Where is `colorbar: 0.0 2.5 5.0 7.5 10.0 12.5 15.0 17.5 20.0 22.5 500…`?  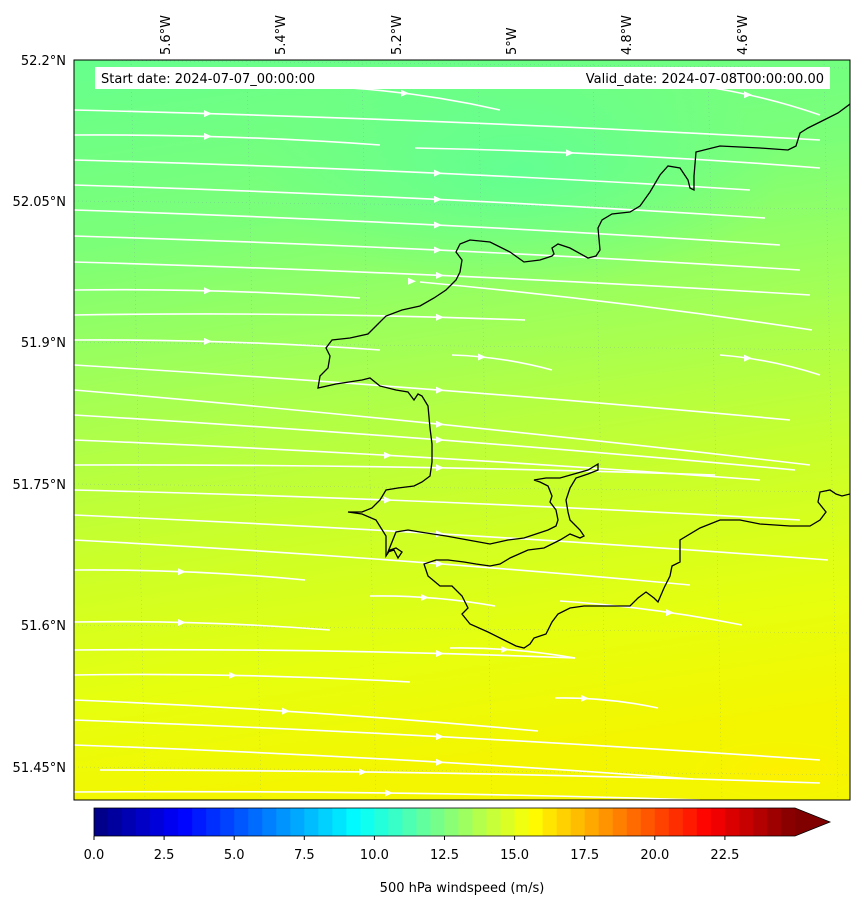 colorbar: 0.0 2.5 5.0 7.5 10.0 12.5 15.0 17.5 20.0 22.5 500… is located at coordinates (458, 851).